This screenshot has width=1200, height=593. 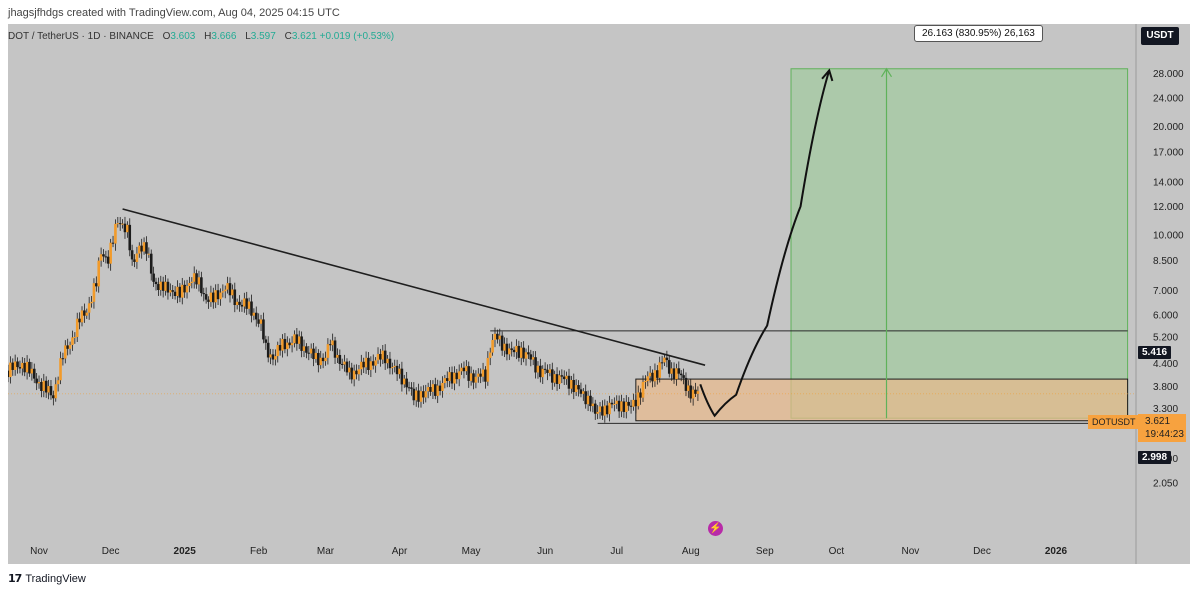 I want to click on x-tick-label: Dec, so click(x=111, y=551).